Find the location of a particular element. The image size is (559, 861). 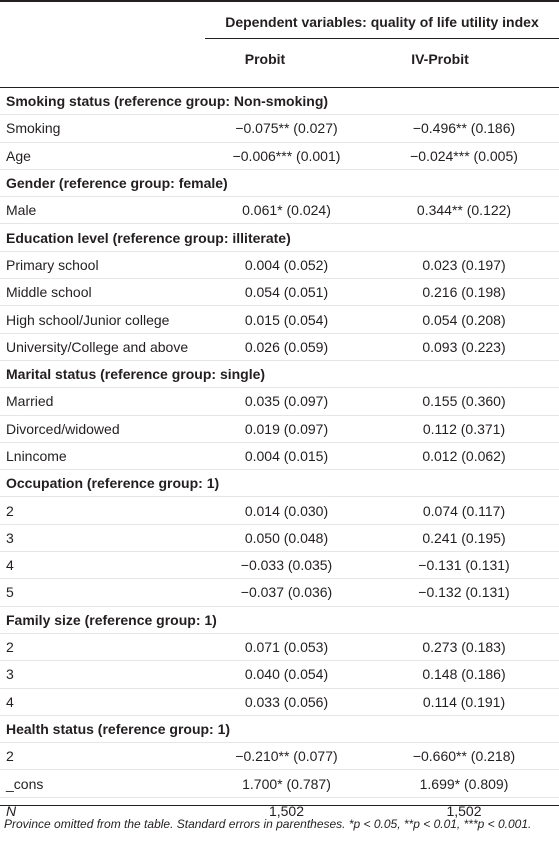

section-header-row: Occupation (reference group: 1) is located at coordinates (279, 483).